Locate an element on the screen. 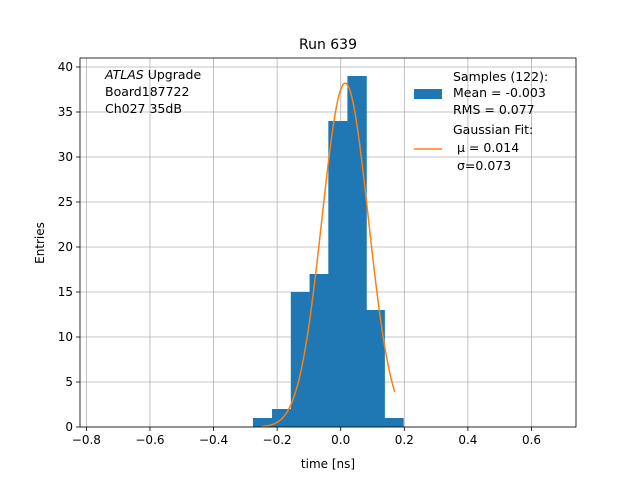 The width and height of the screenshot is (640, 484). y-tick-label: 15 is located at coordinates (65, 292).